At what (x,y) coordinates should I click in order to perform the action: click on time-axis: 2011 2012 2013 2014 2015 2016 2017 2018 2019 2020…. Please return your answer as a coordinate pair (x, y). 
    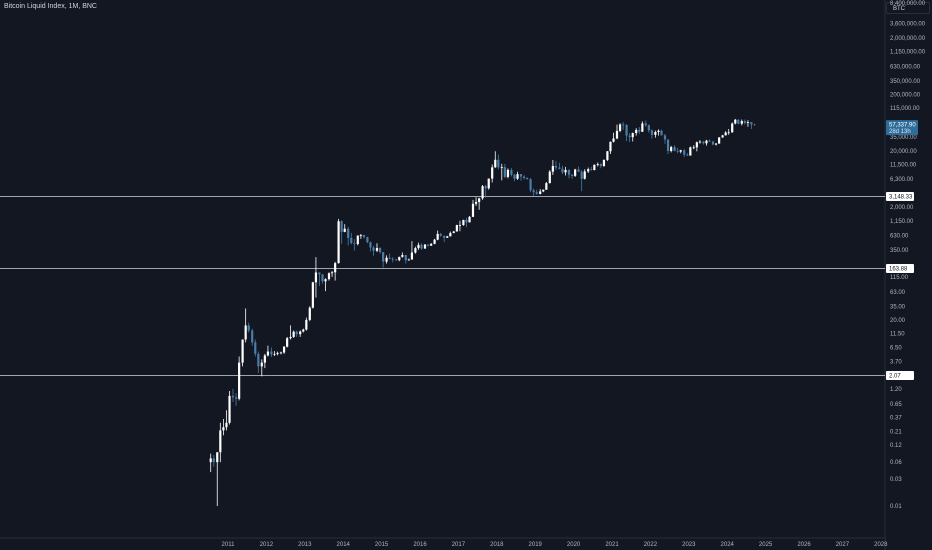
    Looking at the image, I should click on (555, 545).